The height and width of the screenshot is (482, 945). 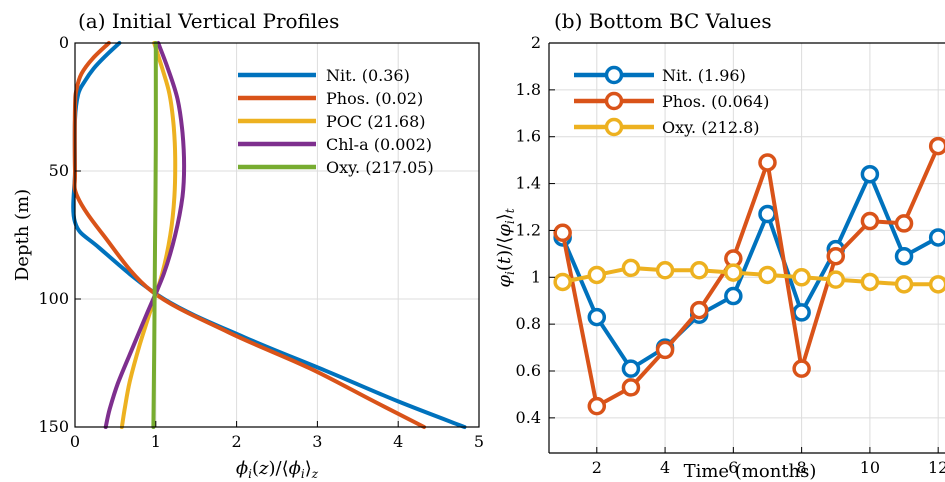 What do you see at coordinates (317, 441) in the screenshot?
I see `panel-a-xtick-label: 3` at bounding box center [317, 441].